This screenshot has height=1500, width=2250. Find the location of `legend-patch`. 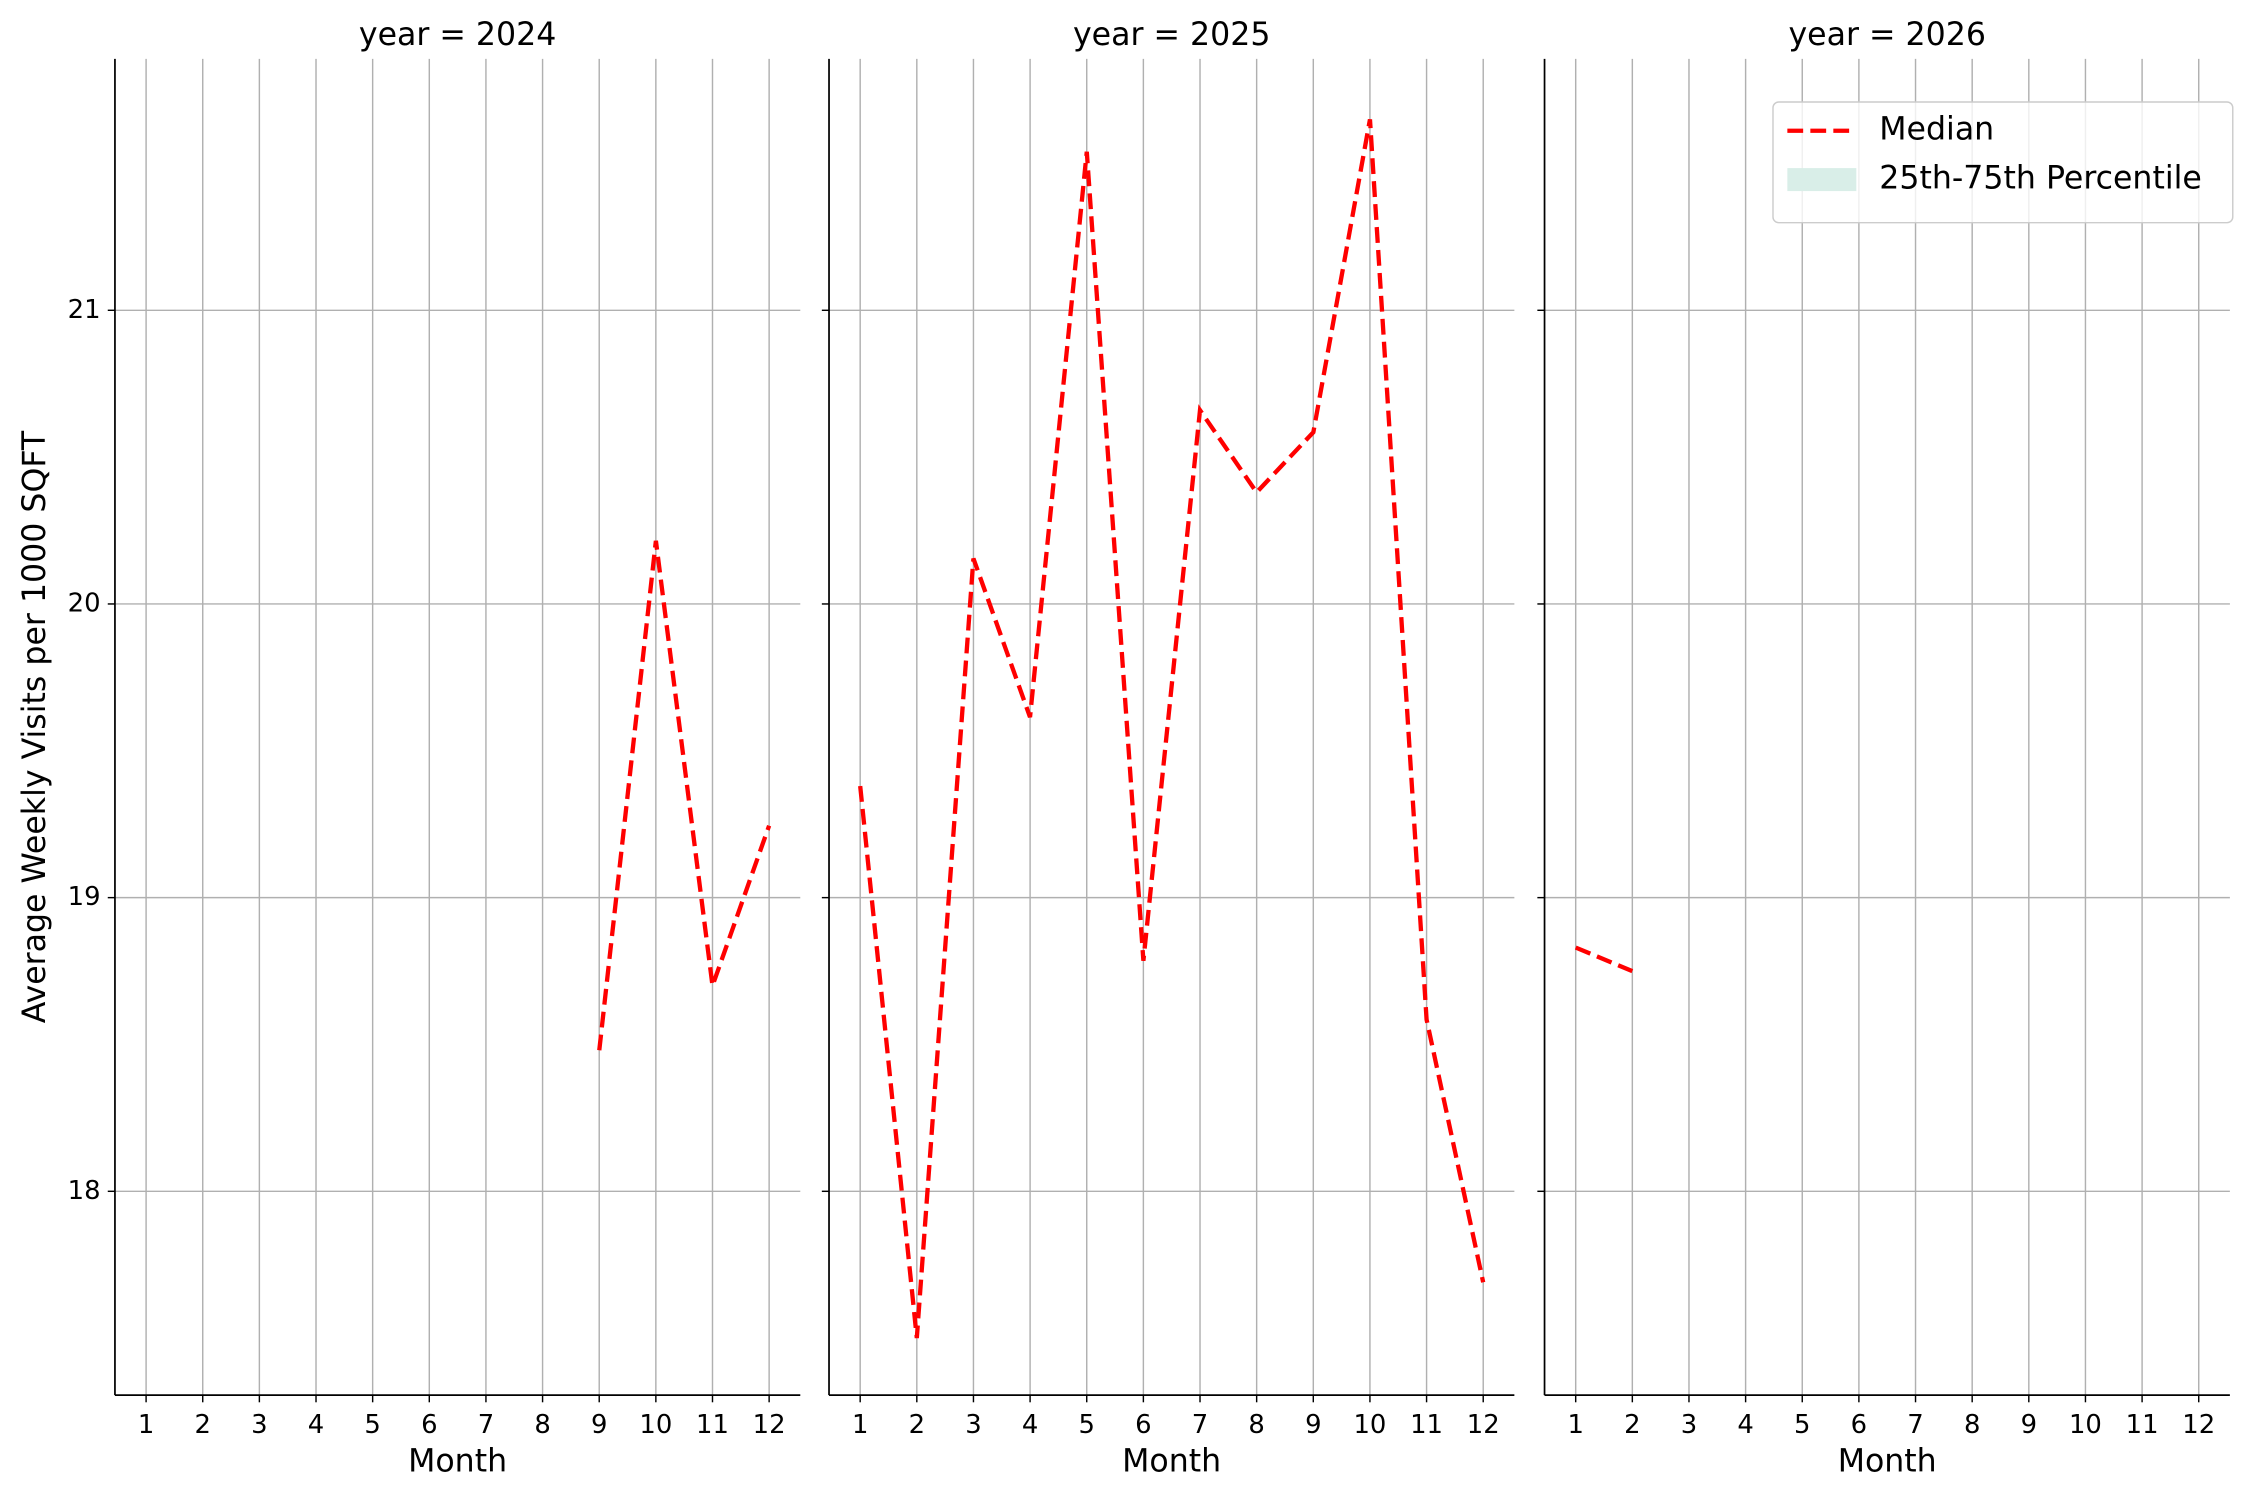

legend-patch is located at coordinates (1822, 180).